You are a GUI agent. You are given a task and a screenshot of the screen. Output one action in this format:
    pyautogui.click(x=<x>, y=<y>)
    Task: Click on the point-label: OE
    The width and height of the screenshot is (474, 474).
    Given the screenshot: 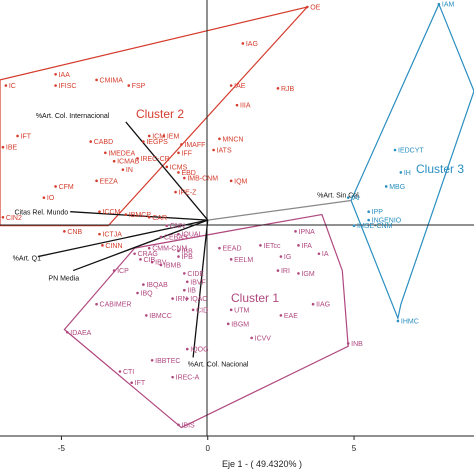 What is the action you would take?
    pyautogui.click(x=315, y=8)
    